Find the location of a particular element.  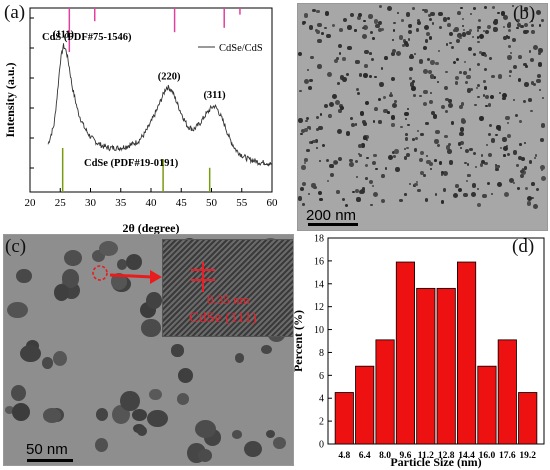

x-tick-label: 35 is located at coordinates (121, 203).